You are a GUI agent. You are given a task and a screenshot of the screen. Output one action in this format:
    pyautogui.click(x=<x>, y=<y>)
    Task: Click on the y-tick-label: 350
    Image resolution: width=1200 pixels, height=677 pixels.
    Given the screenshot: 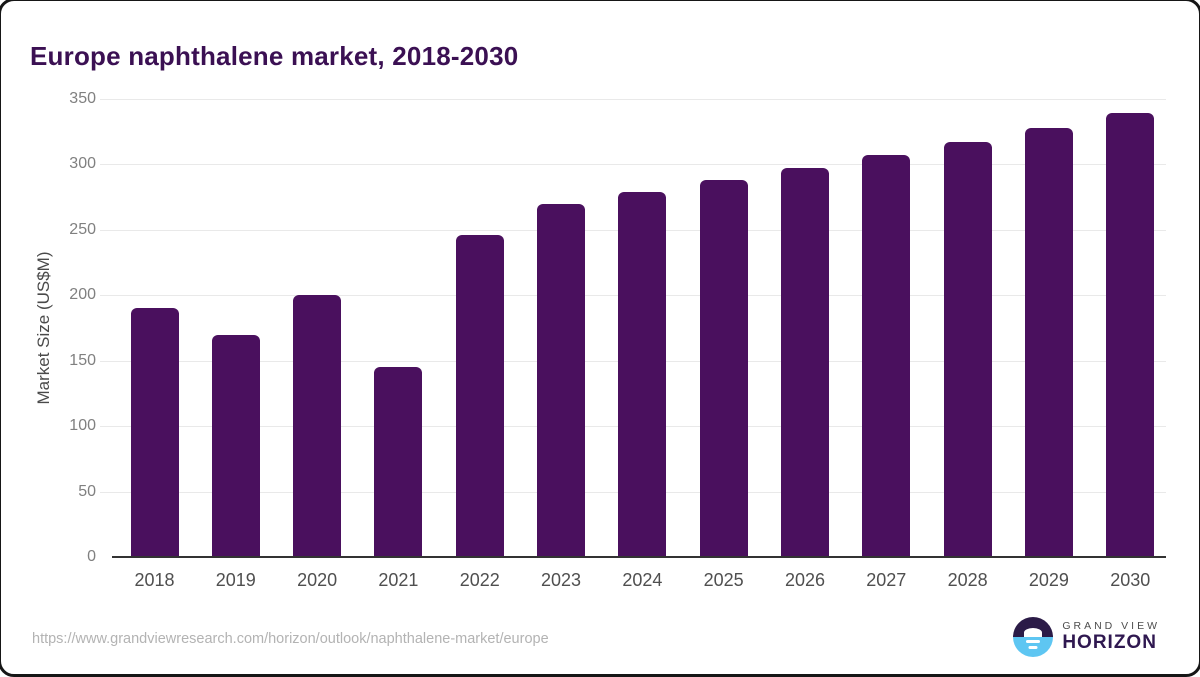 What is the action you would take?
    pyautogui.click(x=82, y=98)
    